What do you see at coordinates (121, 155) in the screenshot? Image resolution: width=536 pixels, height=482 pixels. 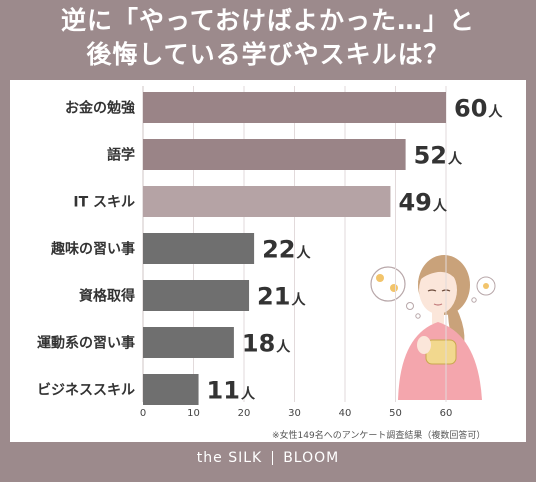 I see `category-label: 語学` at bounding box center [121, 155].